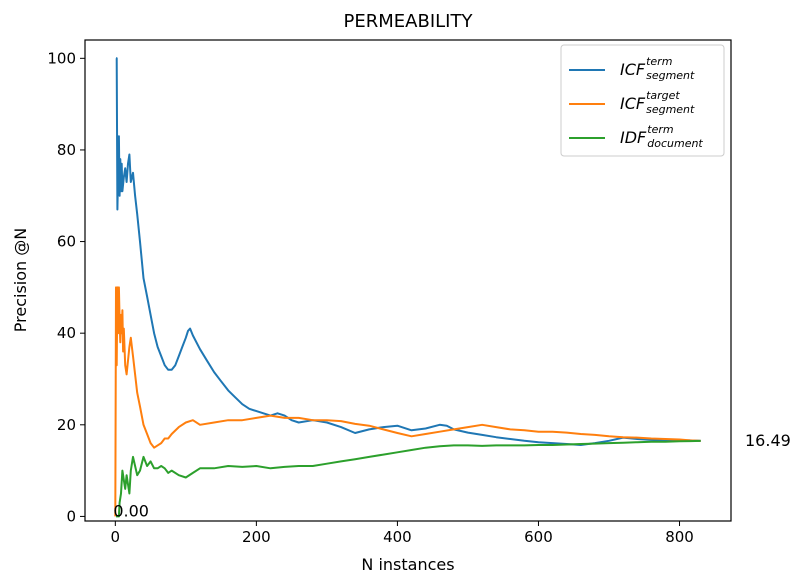 The image size is (798, 575). Describe the element at coordinates (66, 287) in the screenshot. I see `y-axis: 0 20 40 60 80 100` at that location.